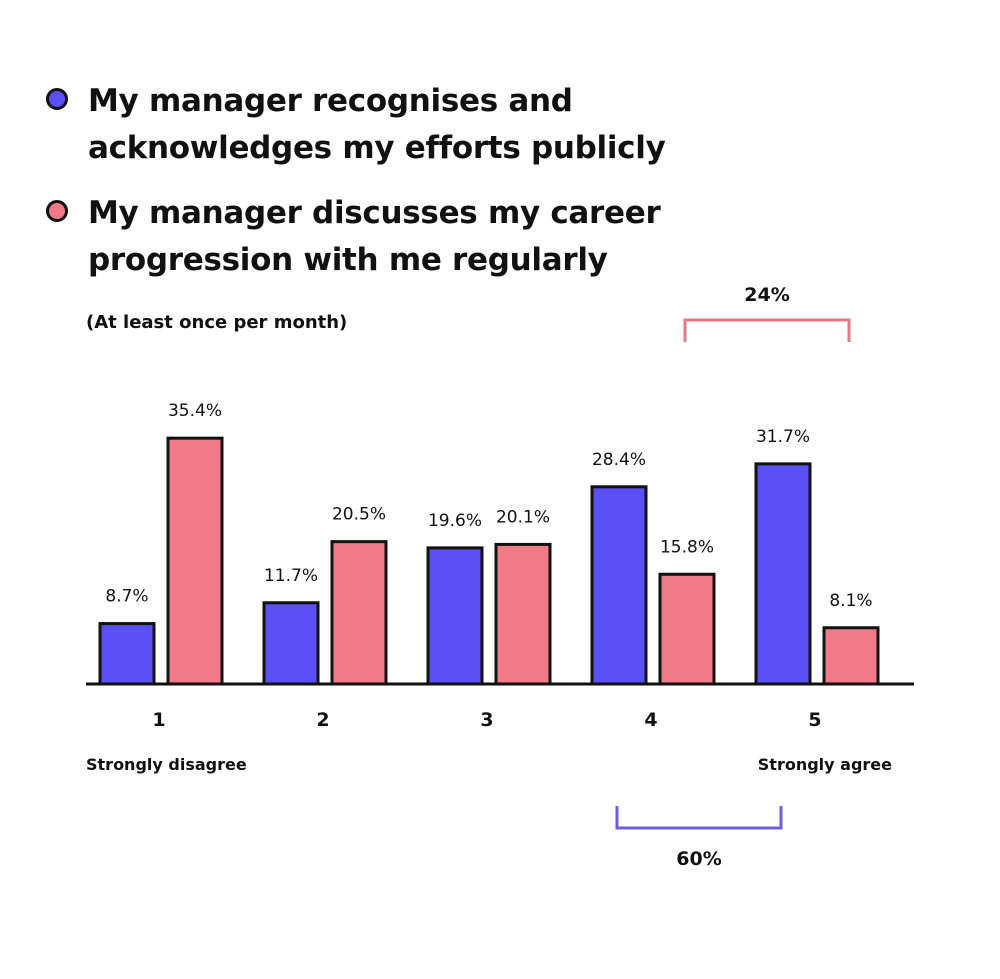  What do you see at coordinates (166, 764) in the screenshot?
I see `xlabel-strongly-disagree: Strongly disagree` at bounding box center [166, 764].